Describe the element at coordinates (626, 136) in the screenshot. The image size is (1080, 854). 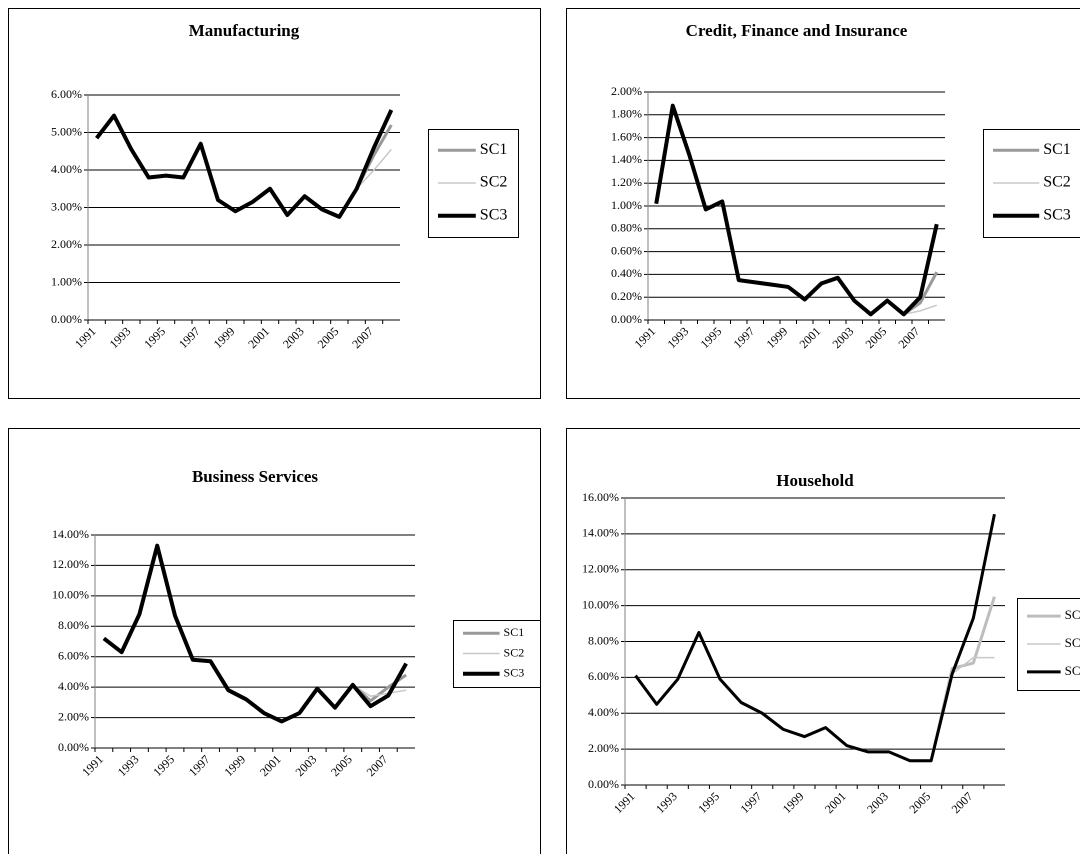
I see `y-tick-label: 1.60%` at that location.